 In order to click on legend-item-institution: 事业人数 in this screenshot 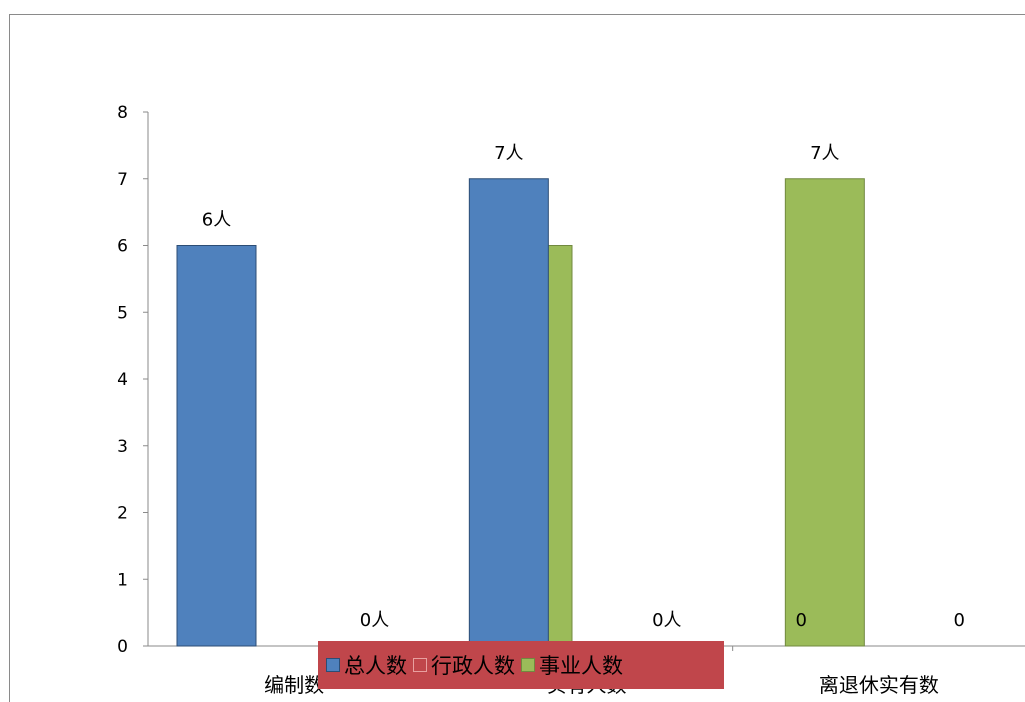, I will do `click(572, 665)`.